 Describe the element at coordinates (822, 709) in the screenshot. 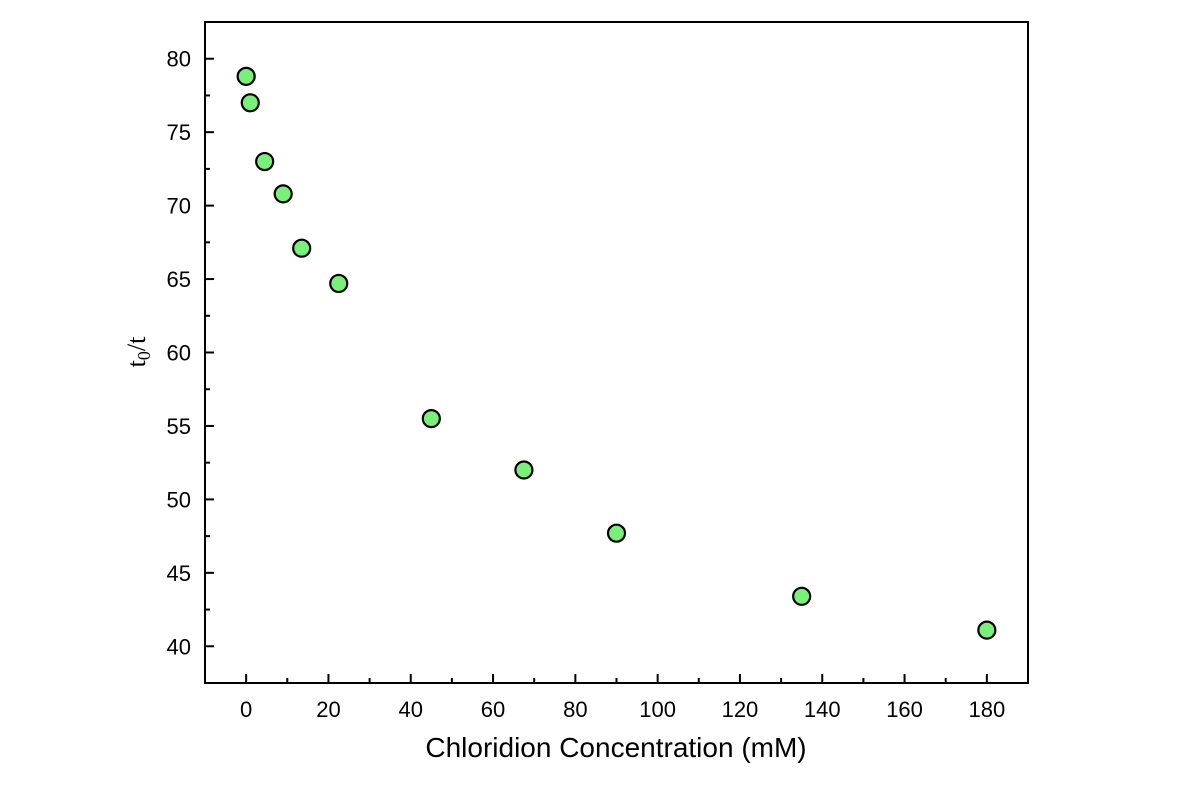

I see `x-tick-label: 140` at that location.